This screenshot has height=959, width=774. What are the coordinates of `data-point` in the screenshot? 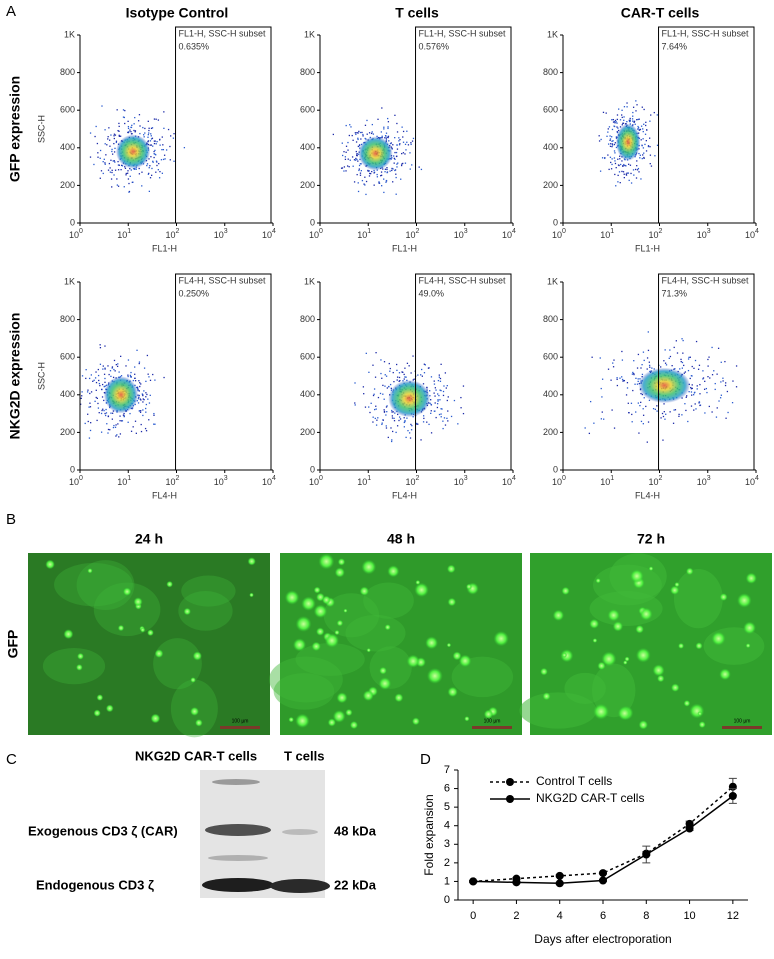 It's located at (732, 796).